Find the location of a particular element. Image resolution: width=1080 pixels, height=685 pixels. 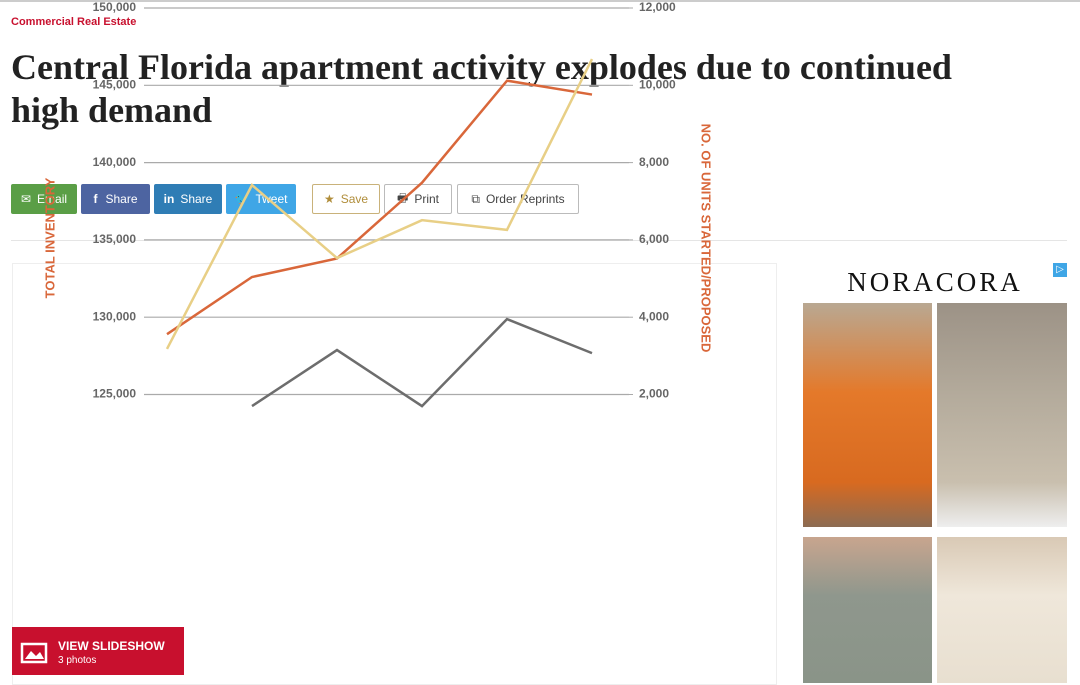

print-button: 🖶 Print is located at coordinates (418, 199).